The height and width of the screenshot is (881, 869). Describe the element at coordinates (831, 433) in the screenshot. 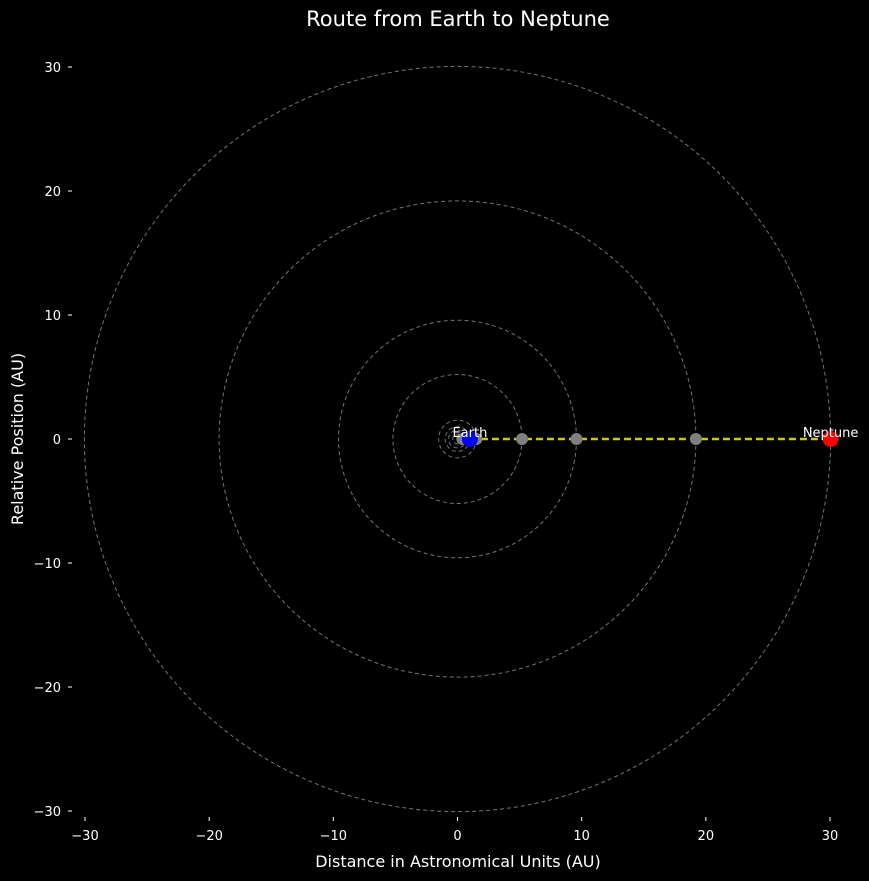

I see `neptune-label: Neptune` at that location.